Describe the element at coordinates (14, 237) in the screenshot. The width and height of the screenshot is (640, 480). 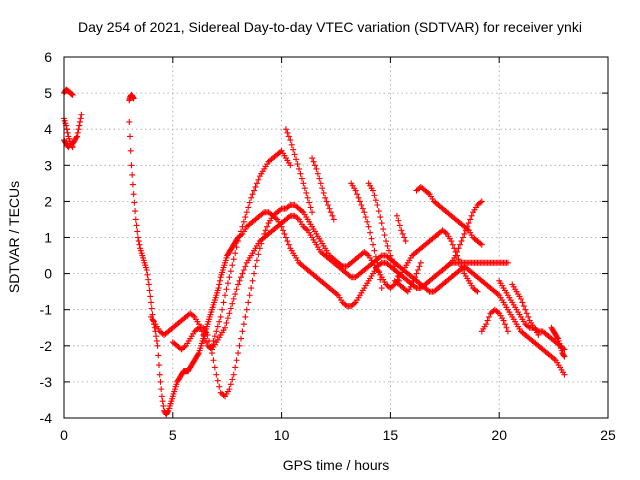
I see `y-axis-label: SDTVAR / TECUs` at that location.